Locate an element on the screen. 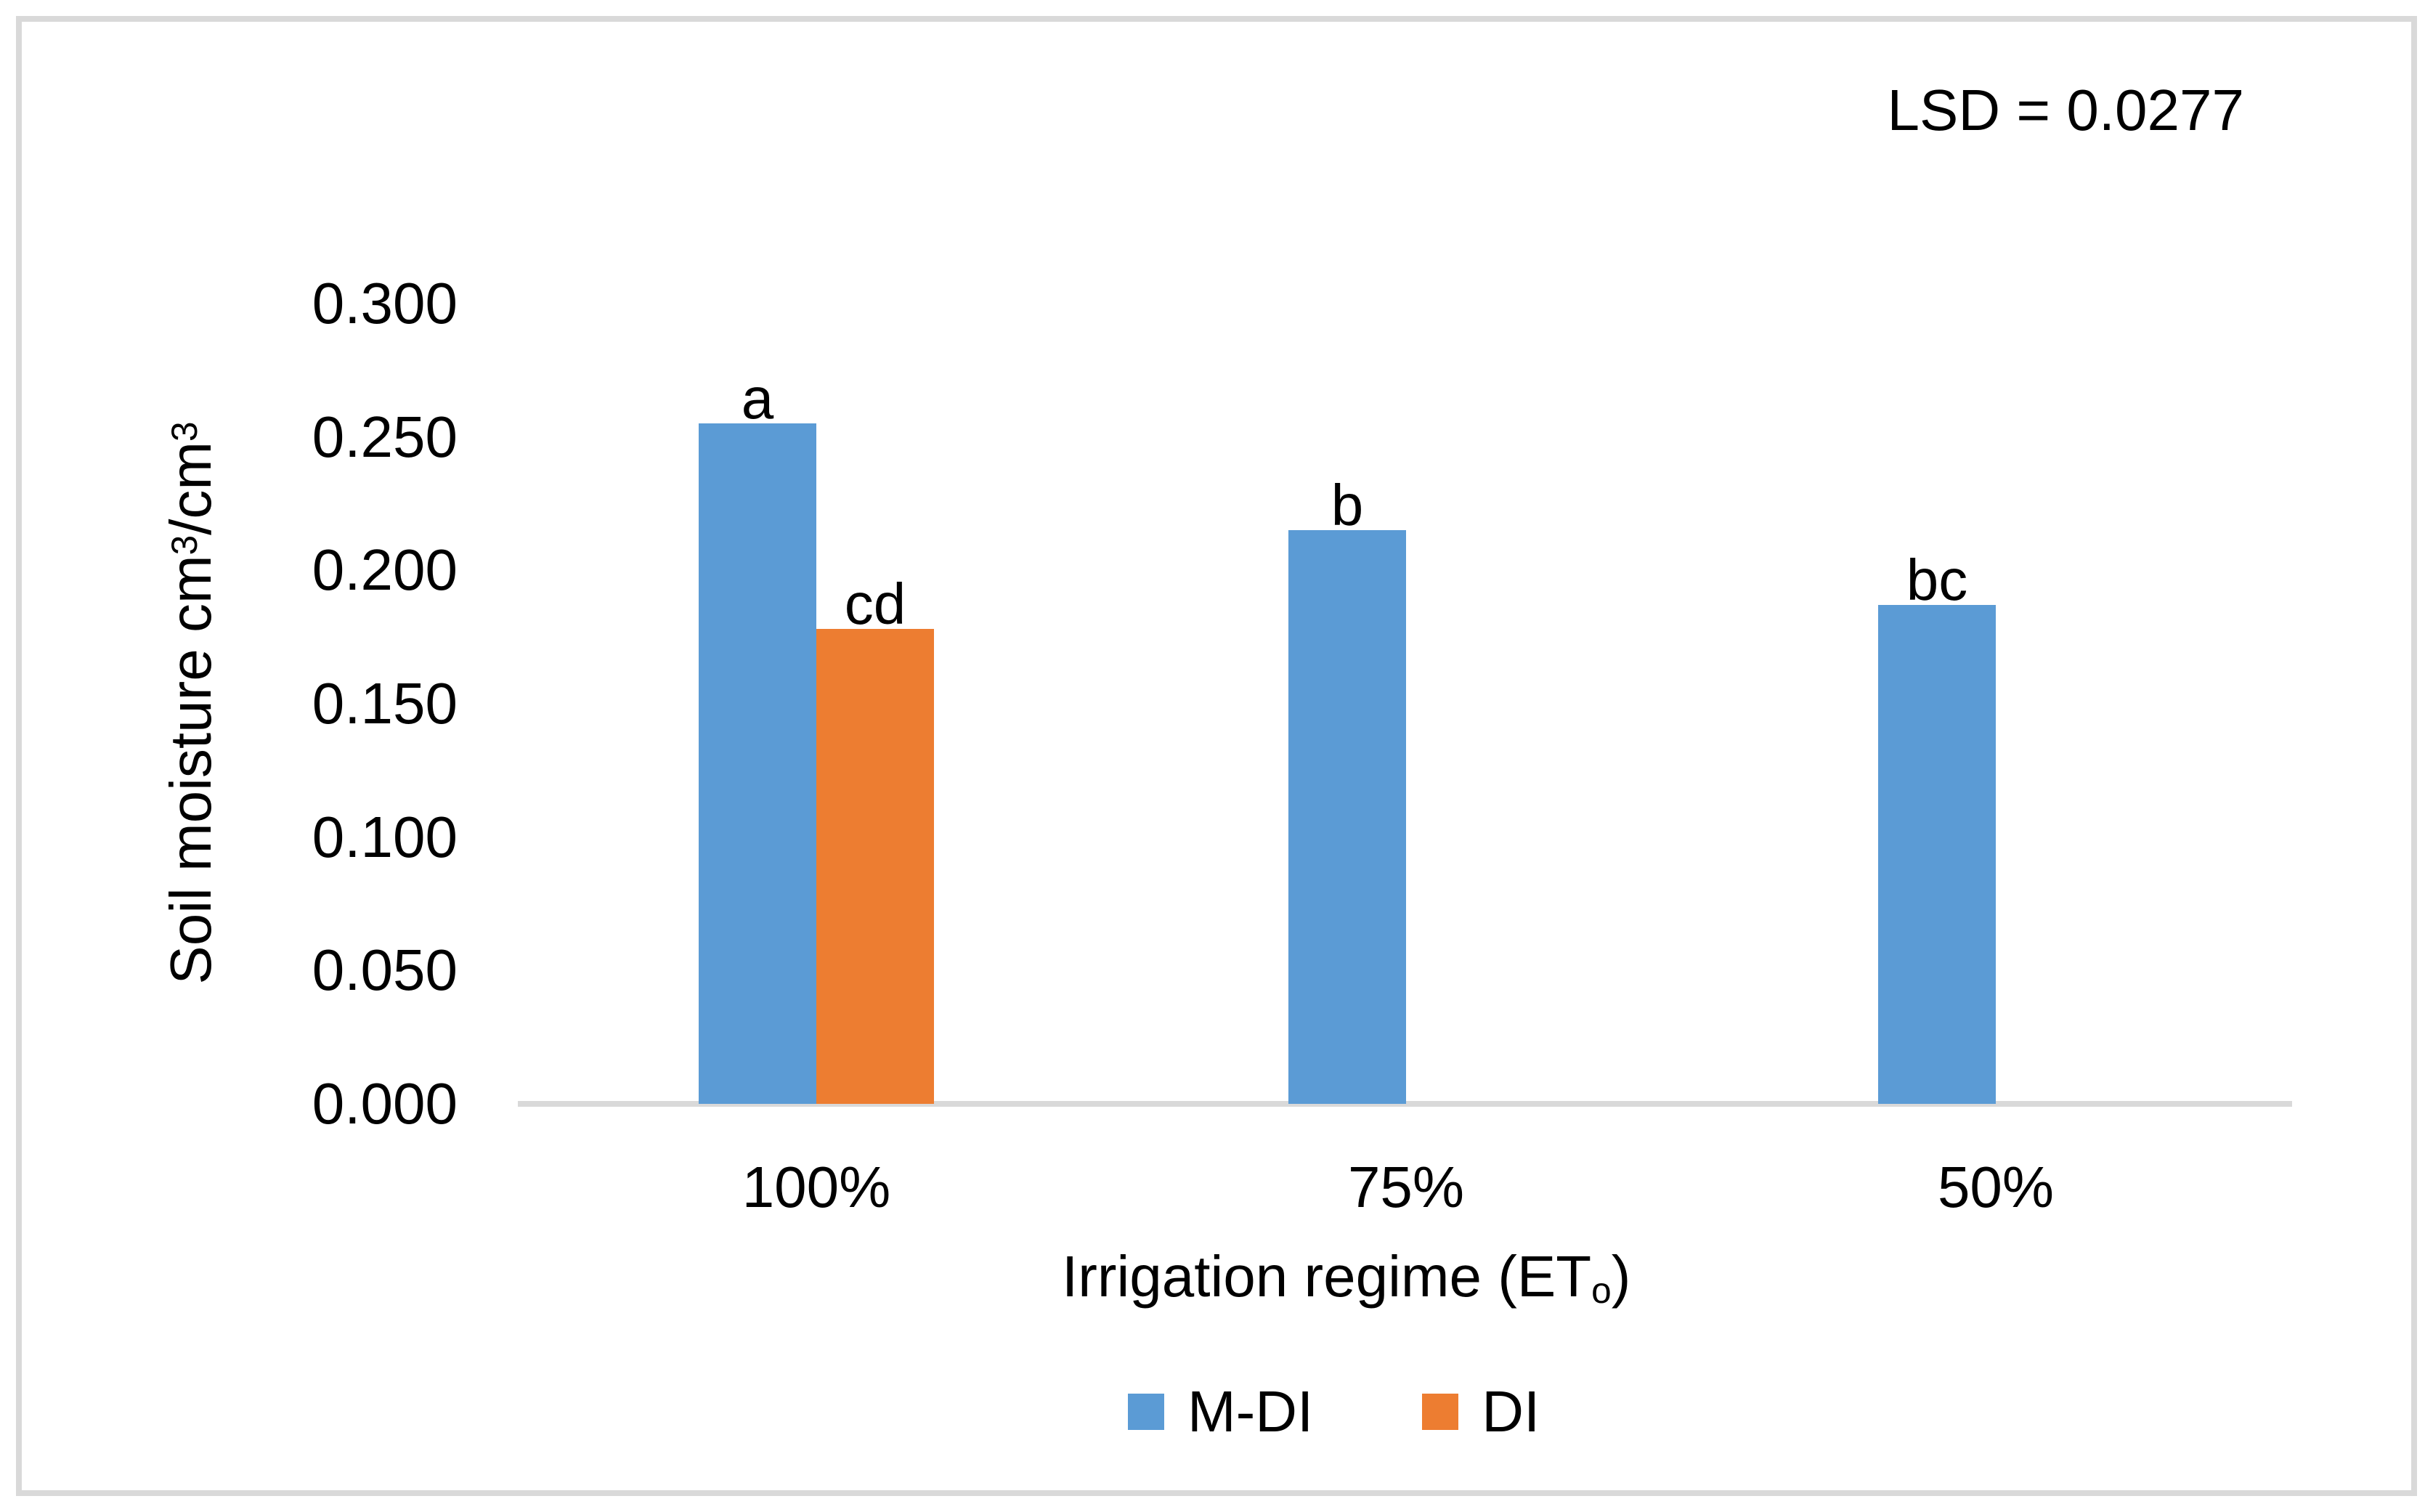 The image size is (2433, 1512). x-axis-line is located at coordinates (1405, 1104).